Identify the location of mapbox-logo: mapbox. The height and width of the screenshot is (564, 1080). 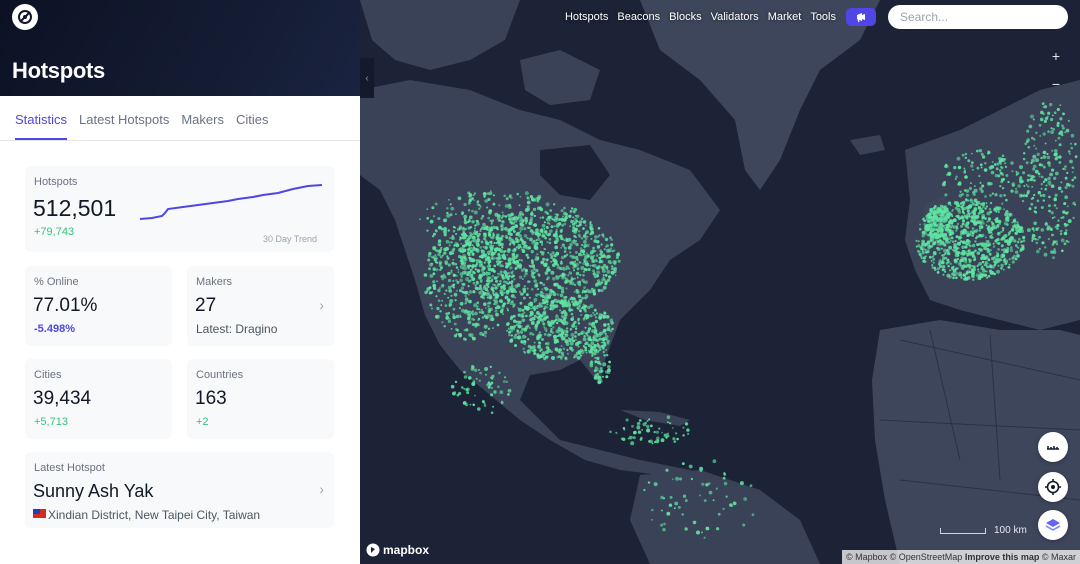
(397, 550).